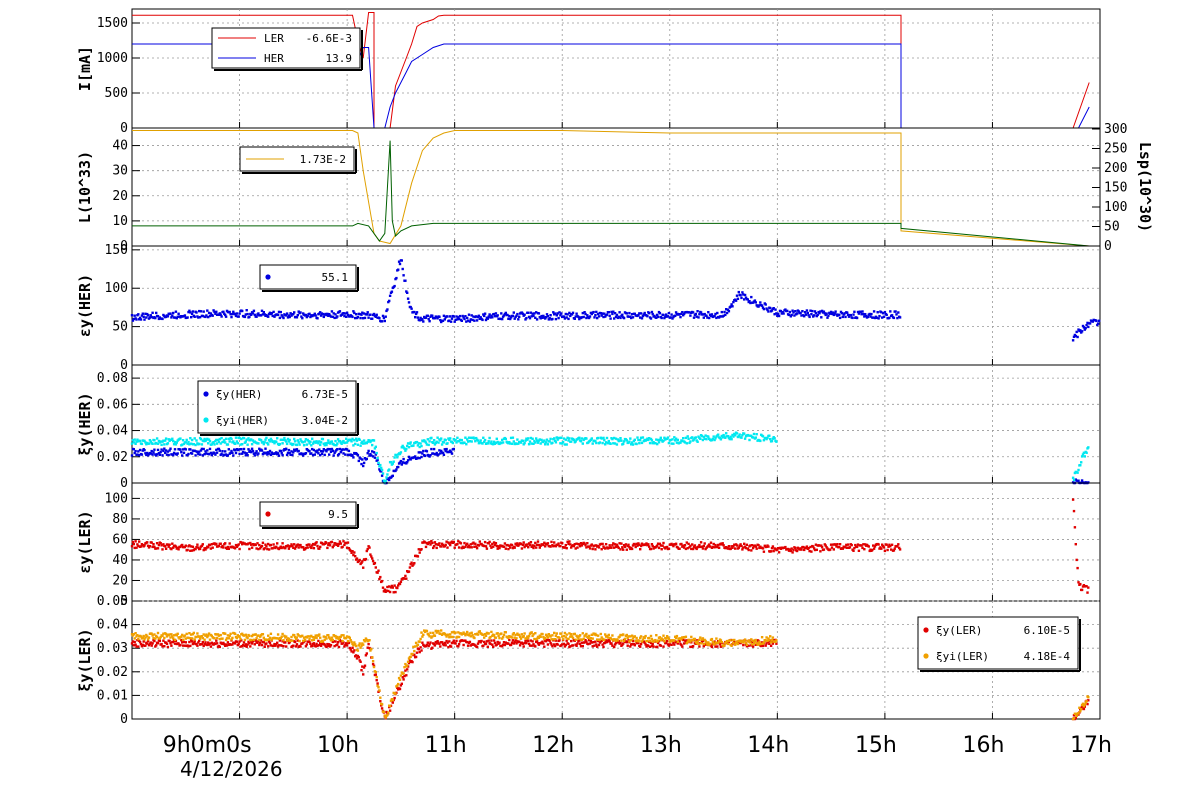 This screenshot has width=1200, height=798. Describe the element at coordinates (116, 288) in the screenshot. I see `y-tick-label: 100` at that location.